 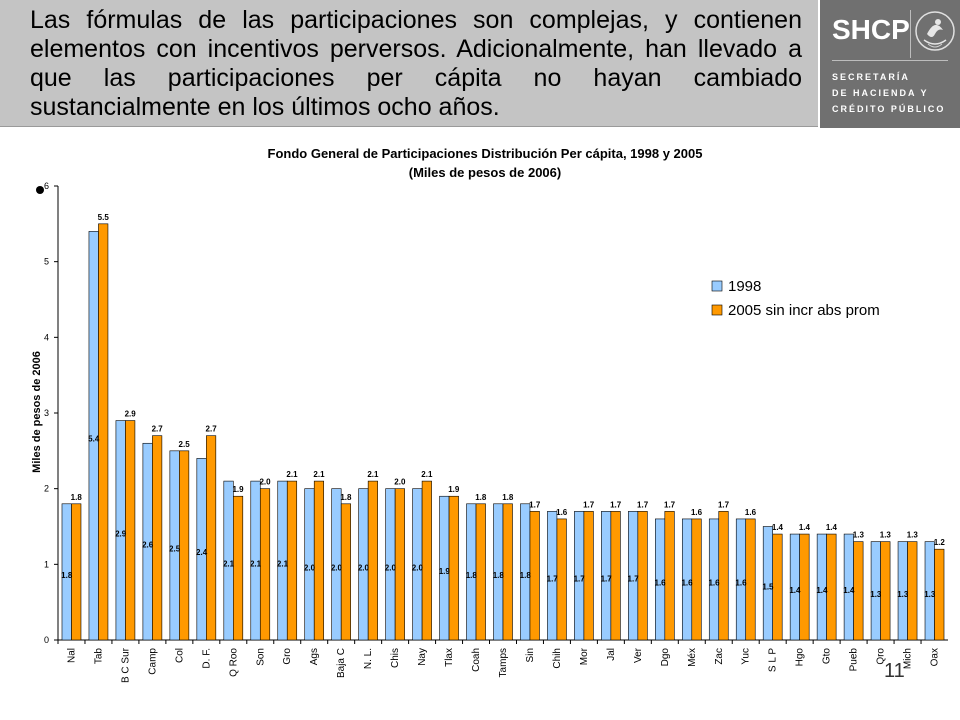 I want to click on data-label-2005: 5.5, so click(x=104, y=217).